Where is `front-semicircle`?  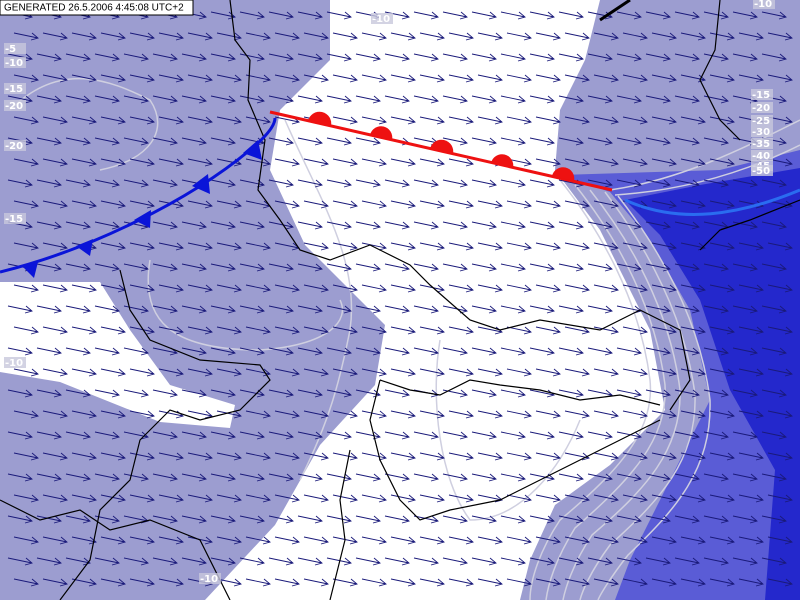 front-semicircle is located at coordinates (563, 174).